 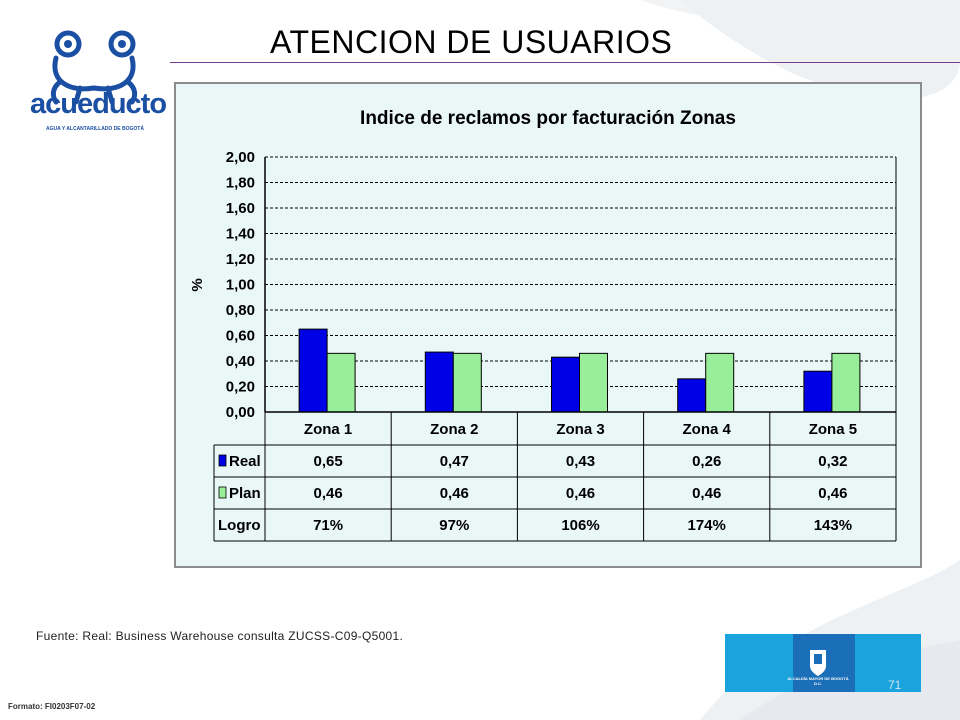 I want to click on table-cell: 0,47, so click(x=454, y=461).